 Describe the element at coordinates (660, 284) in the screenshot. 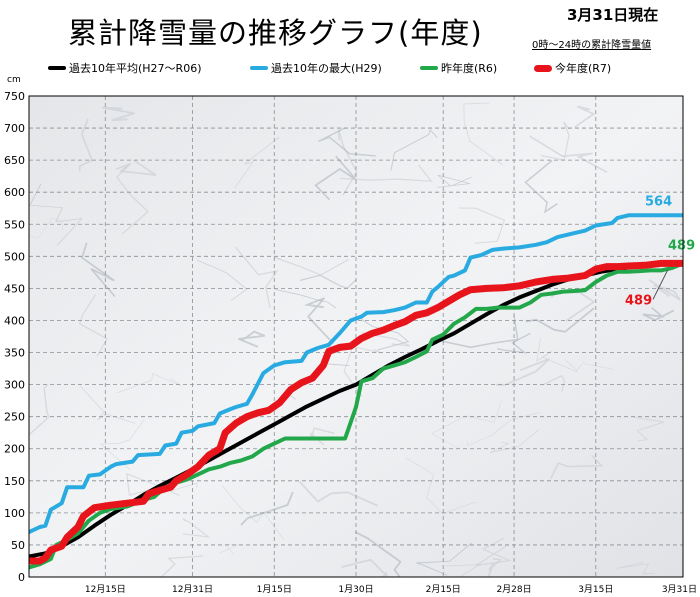

I see `end-label-leader` at that location.